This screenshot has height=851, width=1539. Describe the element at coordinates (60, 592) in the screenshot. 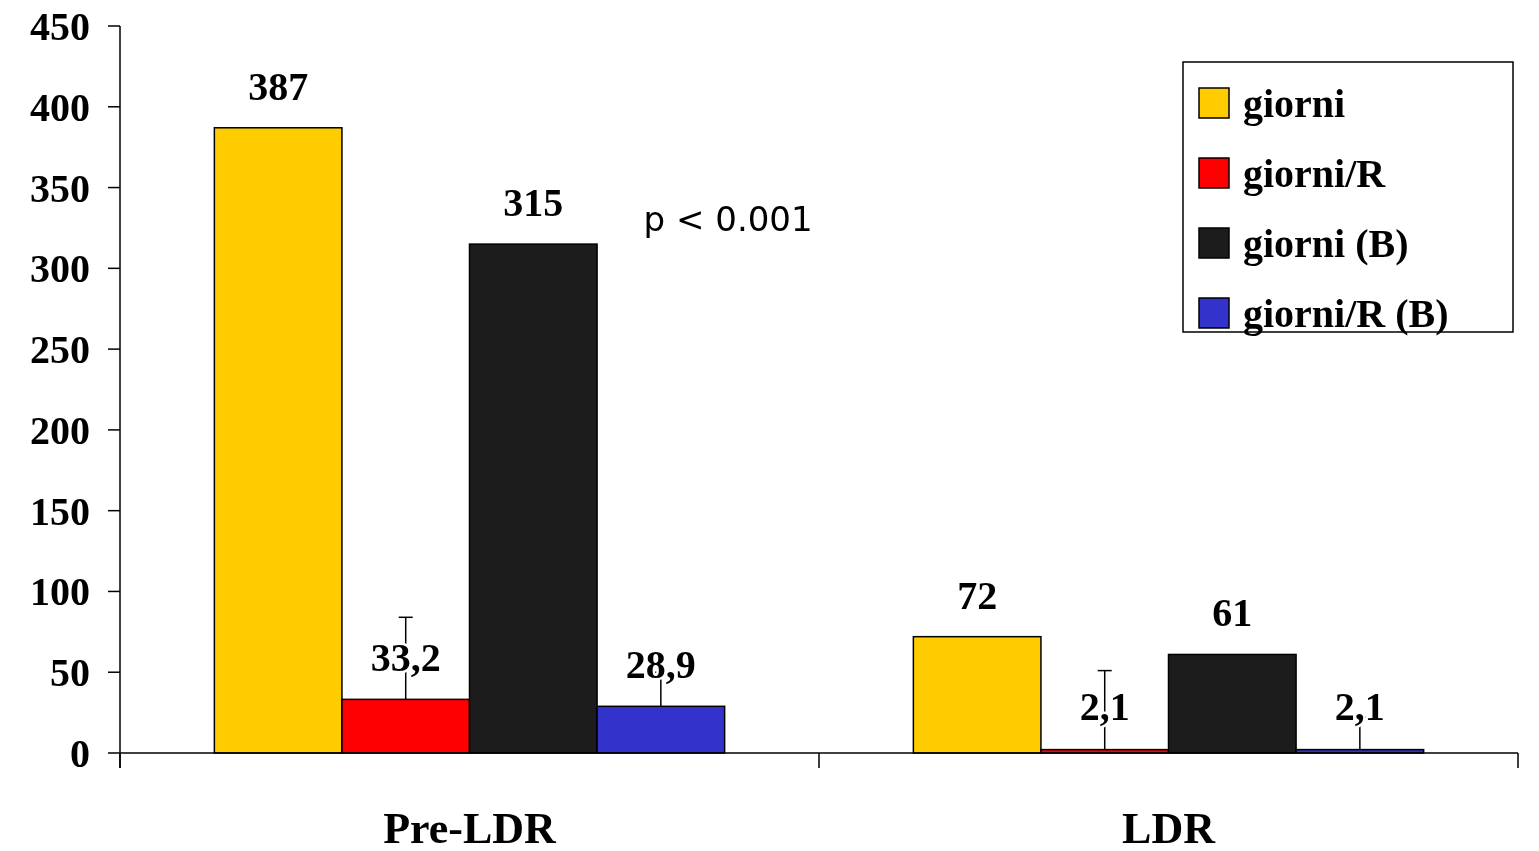

I see `y-tick-label: 100` at that location.